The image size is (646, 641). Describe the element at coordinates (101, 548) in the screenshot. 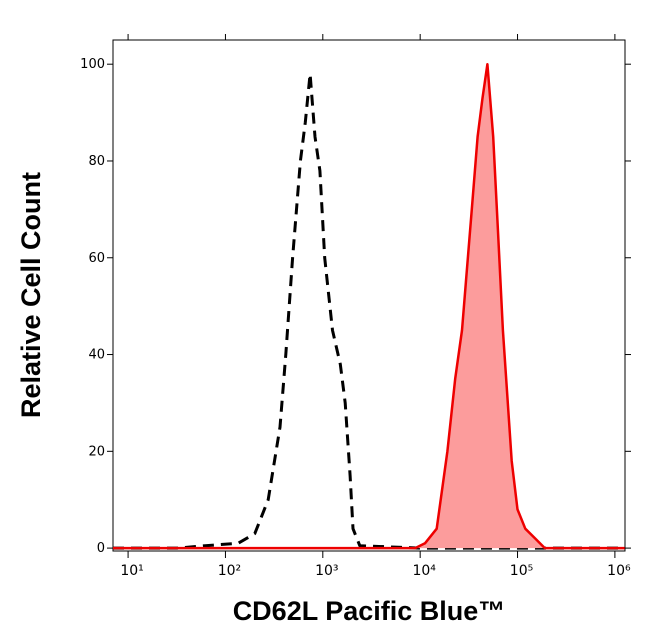

I see `y-tick-label: 0` at that location.